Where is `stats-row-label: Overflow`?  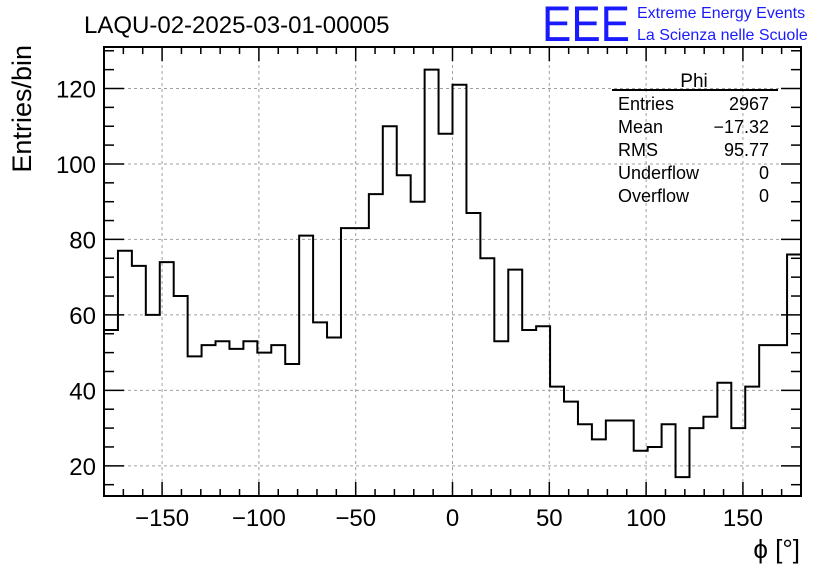 stats-row-label: Overflow is located at coordinates (654, 196).